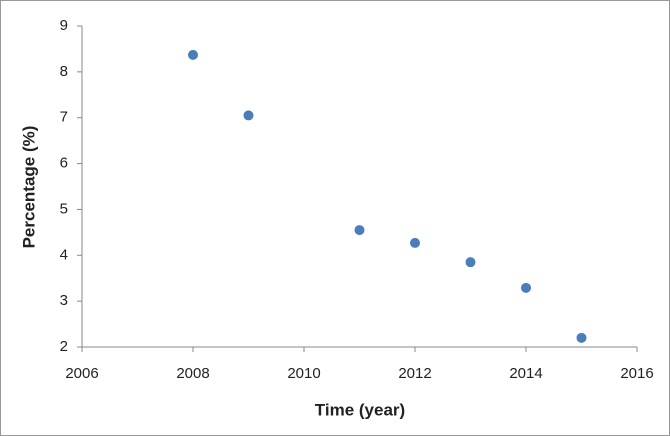 This screenshot has width=670, height=436. Describe the element at coordinates (64, 25) in the screenshot. I see `y-tick-label: 9` at that location.